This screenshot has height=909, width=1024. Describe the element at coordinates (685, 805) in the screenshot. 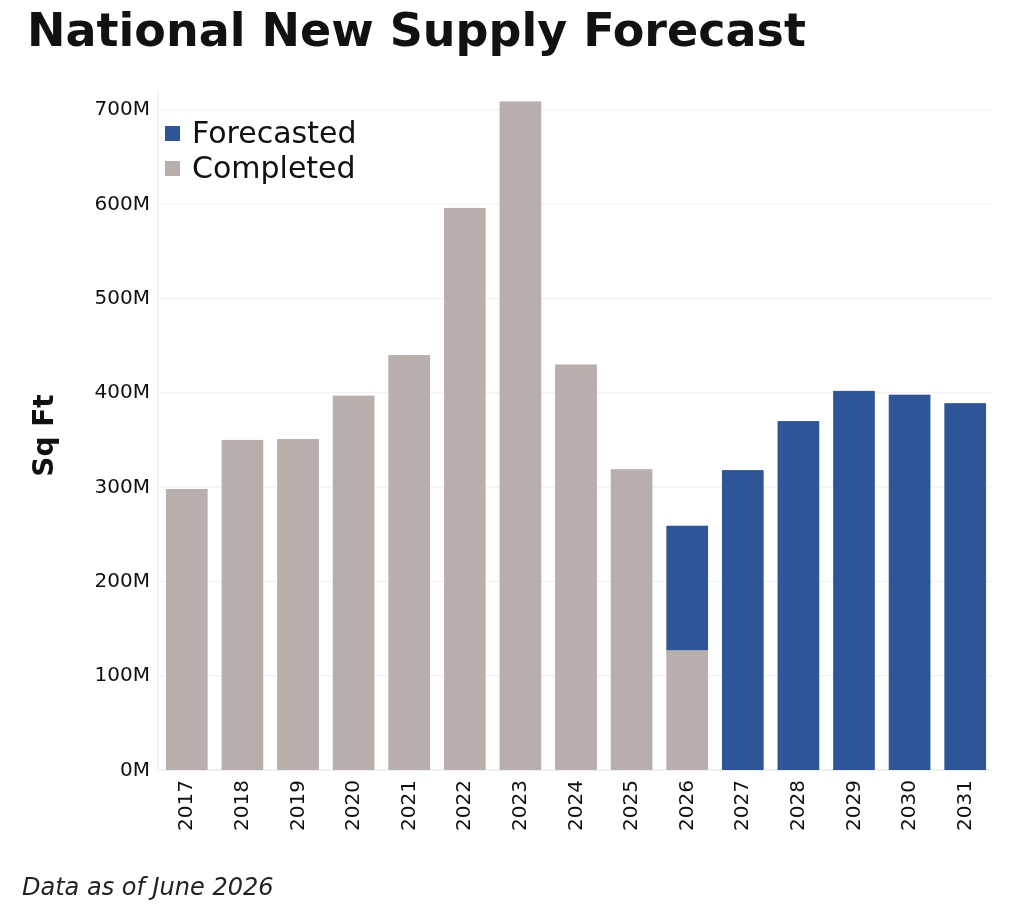

I see `x-tick-label: 2026` at that location.